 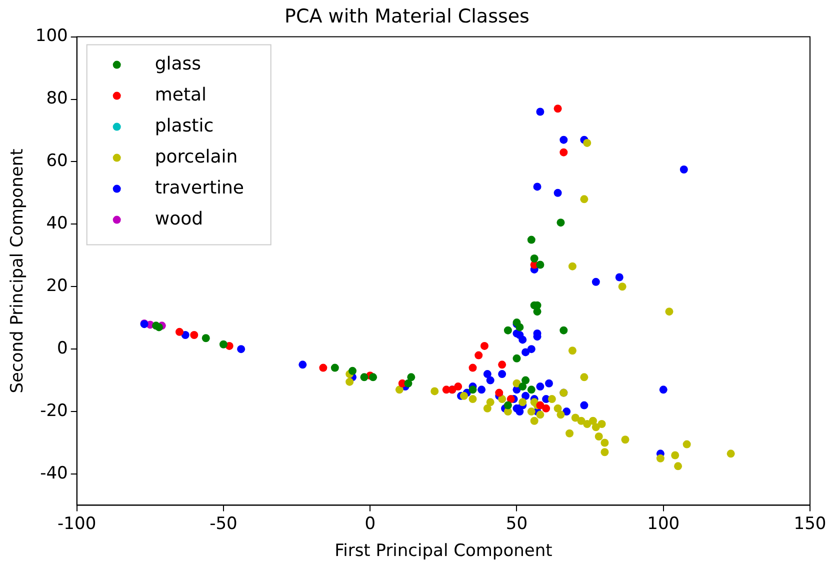 What do you see at coordinates (179, 219) in the screenshot?
I see `legend-label: wood` at bounding box center [179, 219].